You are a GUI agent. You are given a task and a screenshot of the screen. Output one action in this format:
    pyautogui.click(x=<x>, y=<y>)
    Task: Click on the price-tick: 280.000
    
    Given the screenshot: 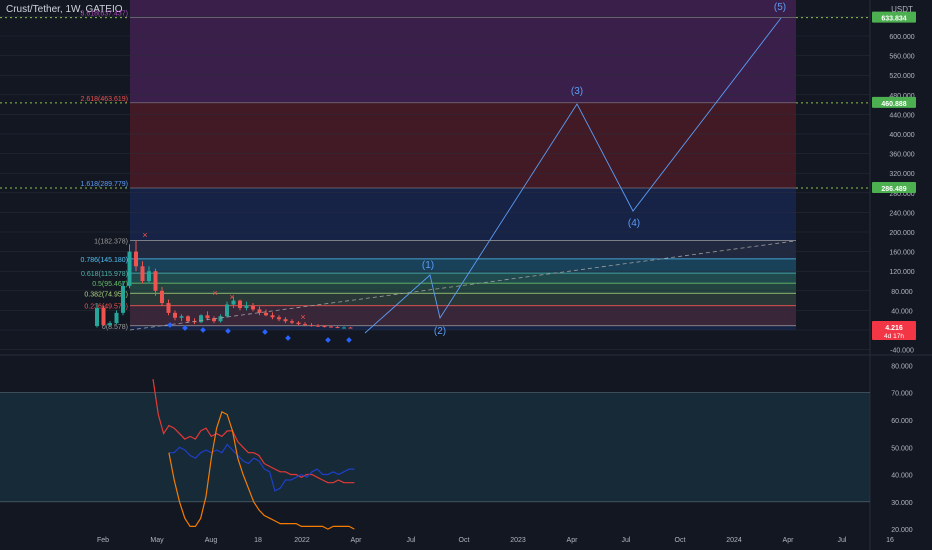 What is the action you would take?
    pyautogui.click(x=901, y=194)
    